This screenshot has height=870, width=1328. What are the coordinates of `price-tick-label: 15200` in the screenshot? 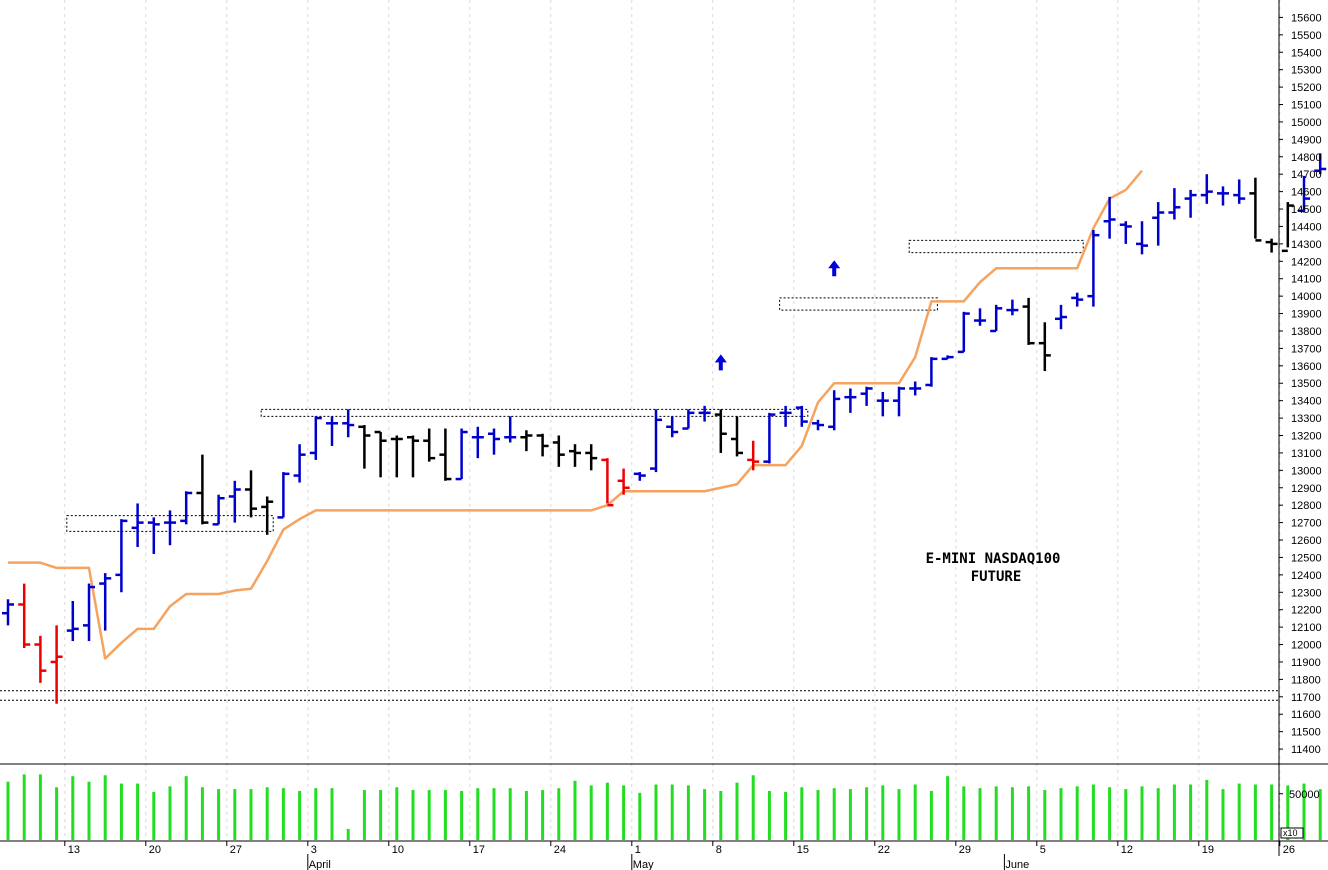 It's located at (1306, 88).